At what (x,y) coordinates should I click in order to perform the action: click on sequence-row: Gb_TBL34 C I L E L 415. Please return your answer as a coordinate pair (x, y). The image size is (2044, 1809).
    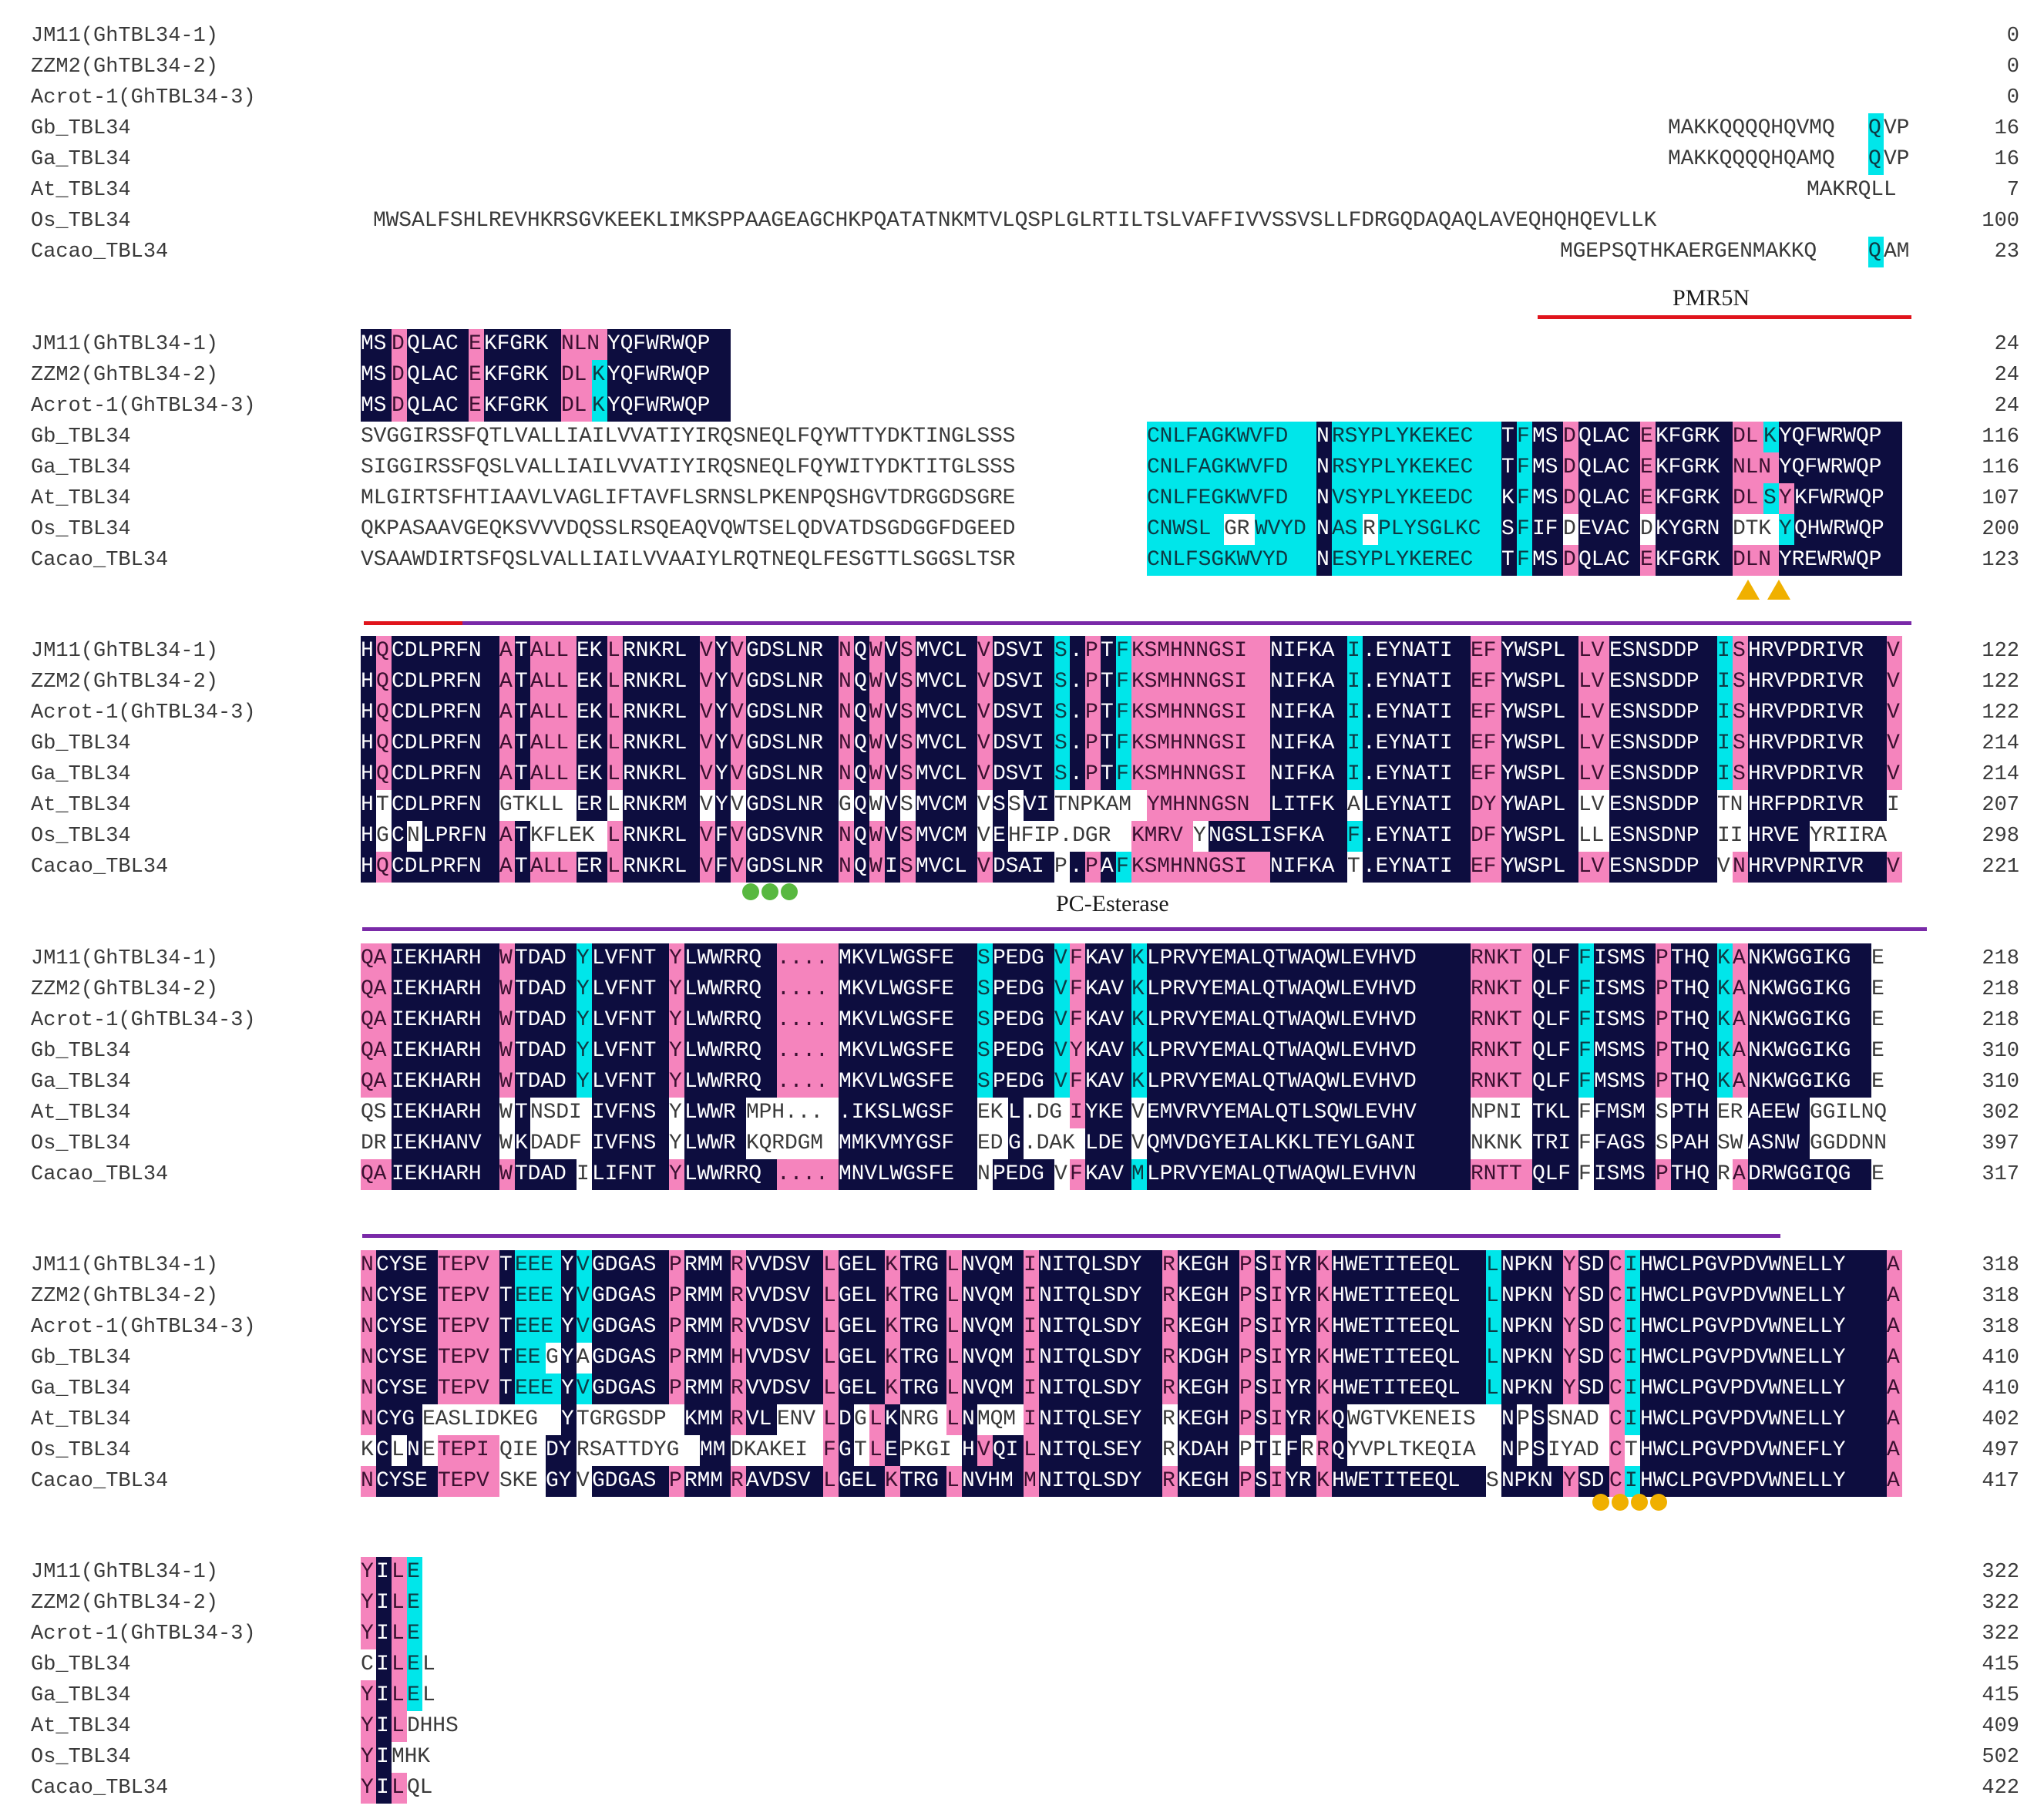
    Looking at the image, I should click on (1022, 1664).